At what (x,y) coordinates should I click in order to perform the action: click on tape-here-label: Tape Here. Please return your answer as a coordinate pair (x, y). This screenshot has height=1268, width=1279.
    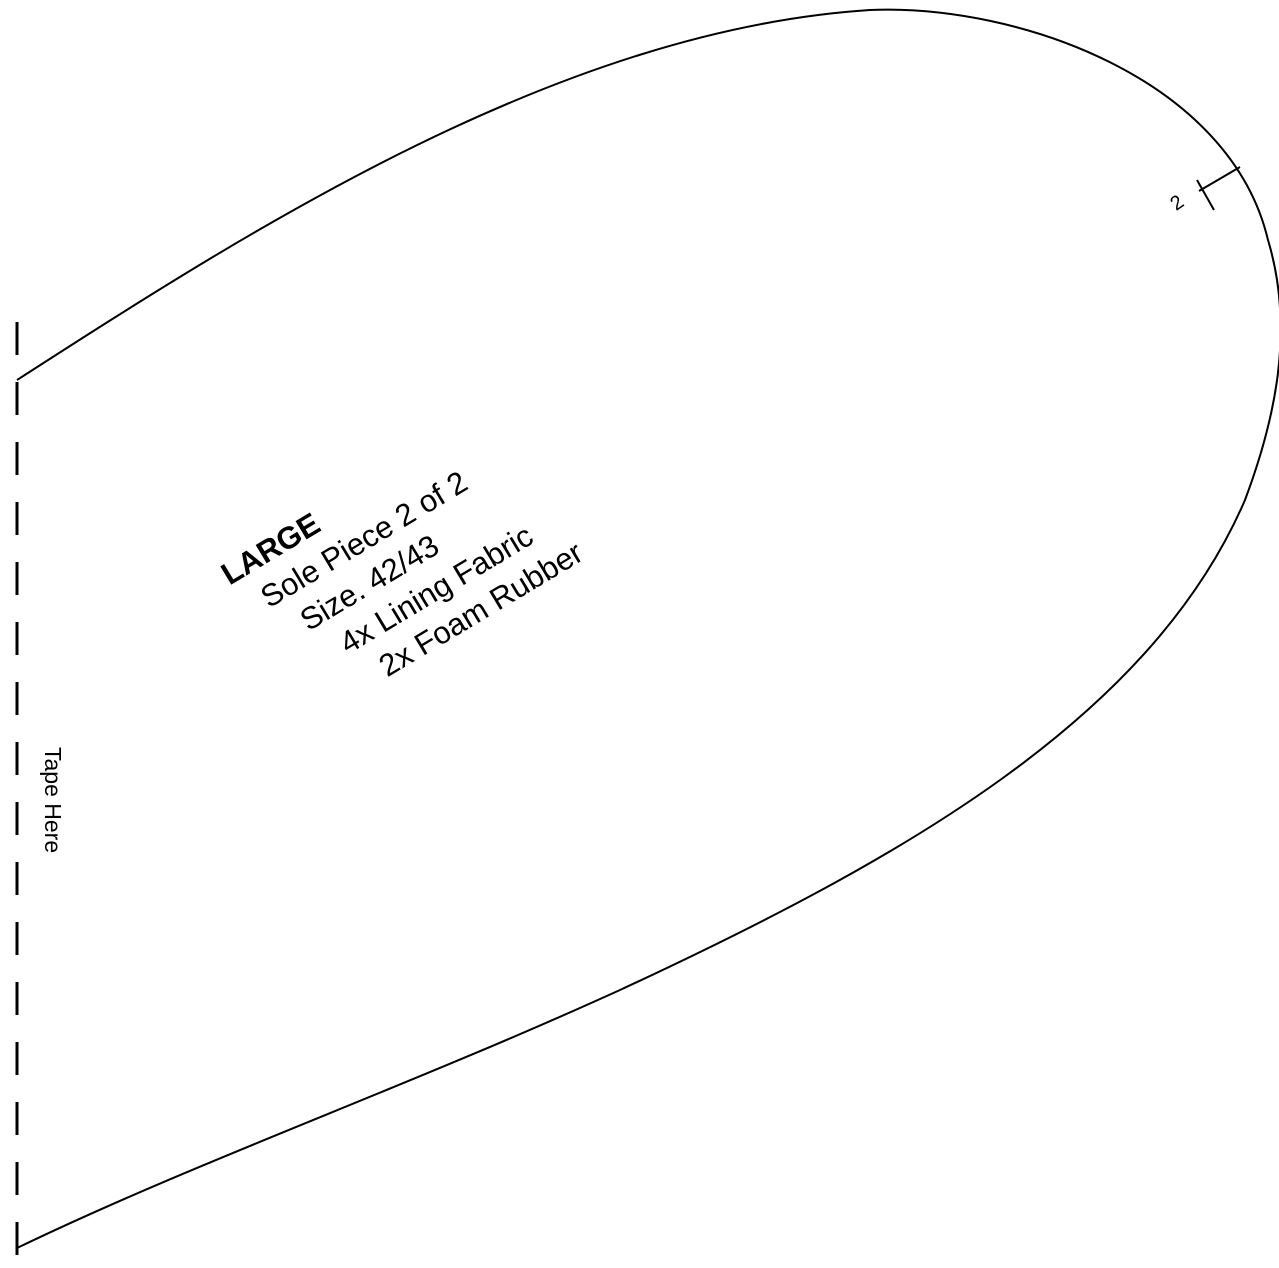
    Looking at the image, I should click on (53, 800).